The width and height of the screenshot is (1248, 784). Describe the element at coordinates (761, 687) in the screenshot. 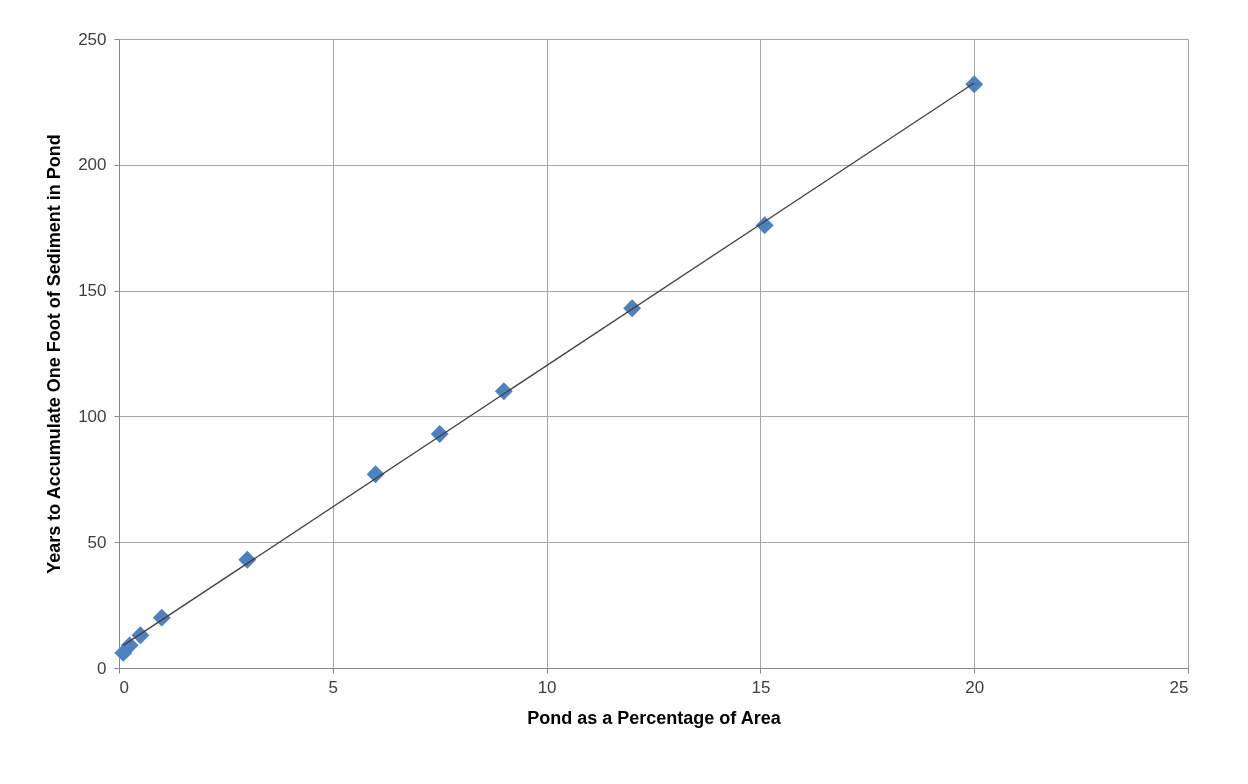

I see `x-tick-label: 15` at that location.